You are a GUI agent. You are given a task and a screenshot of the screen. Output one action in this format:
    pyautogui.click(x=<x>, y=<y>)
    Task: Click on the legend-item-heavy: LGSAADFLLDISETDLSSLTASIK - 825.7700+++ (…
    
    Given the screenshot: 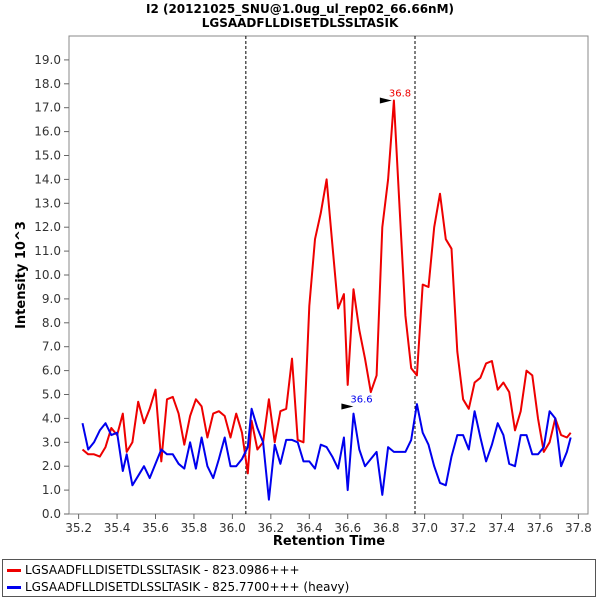 What is the action you would take?
    pyautogui.click(x=178, y=587)
    